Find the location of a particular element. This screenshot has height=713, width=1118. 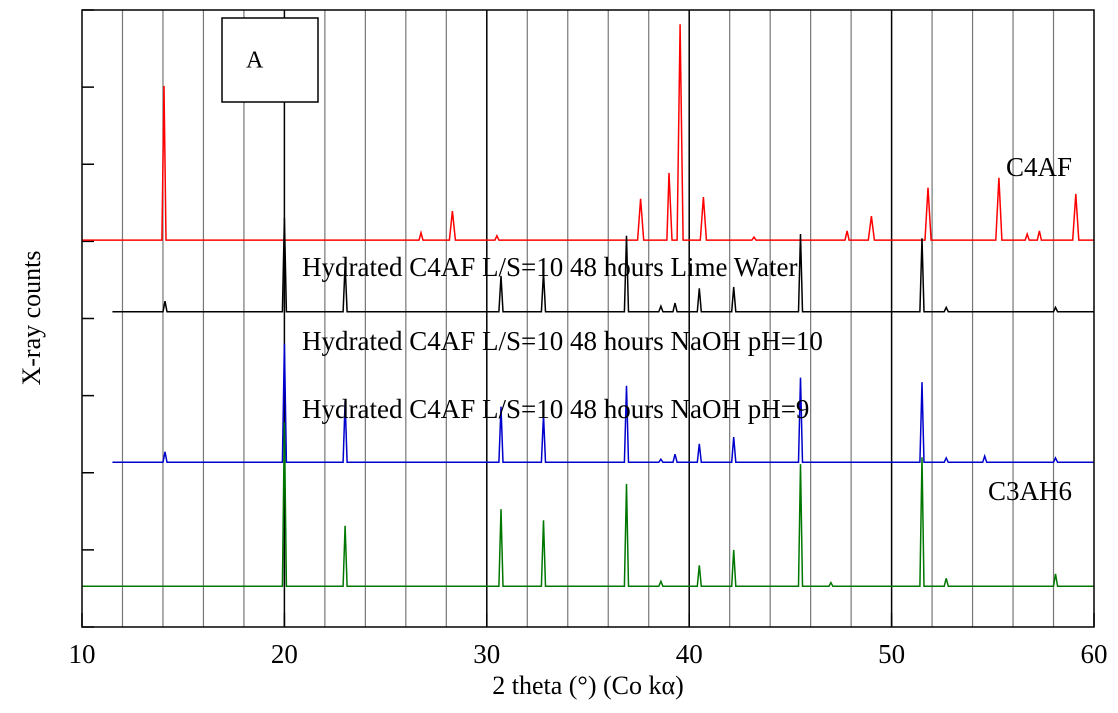

annotation-box is located at coordinates (270, 60).